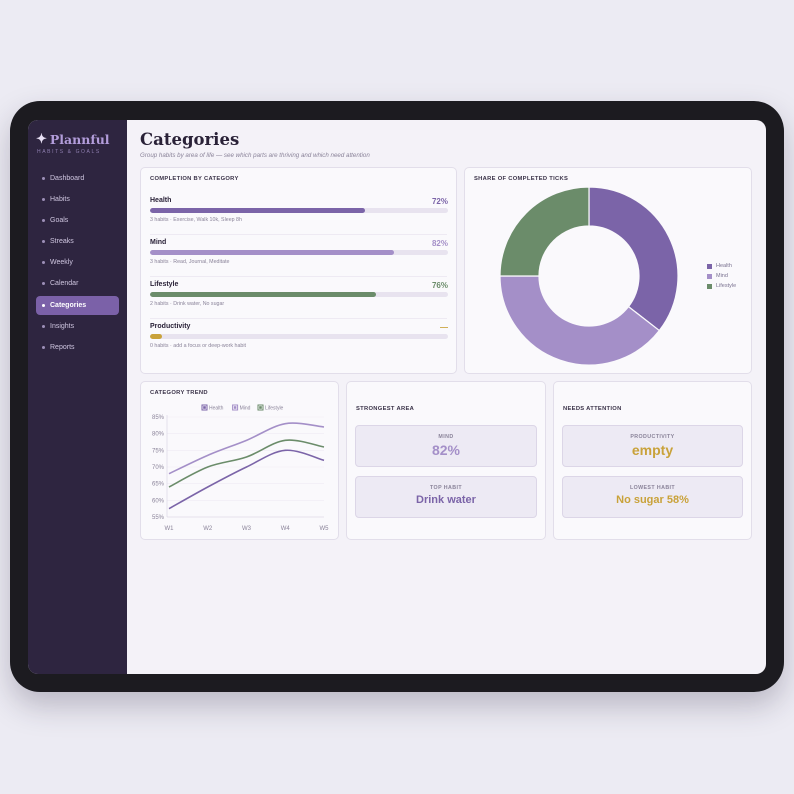  What do you see at coordinates (446, 500) in the screenshot?
I see `stat-value: Drink water` at bounding box center [446, 500].